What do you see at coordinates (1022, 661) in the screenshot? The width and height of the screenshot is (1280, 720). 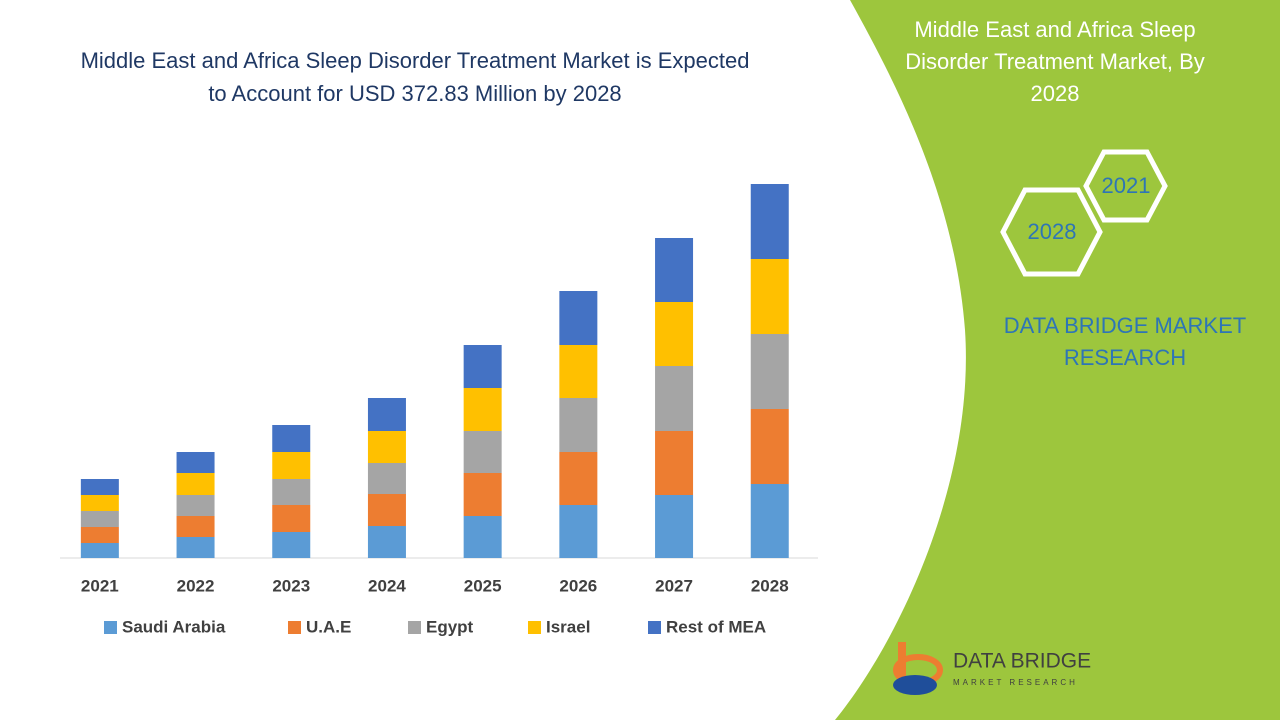 I see `logo-name: DATA BRIDGE` at bounding box center [1022, 661].